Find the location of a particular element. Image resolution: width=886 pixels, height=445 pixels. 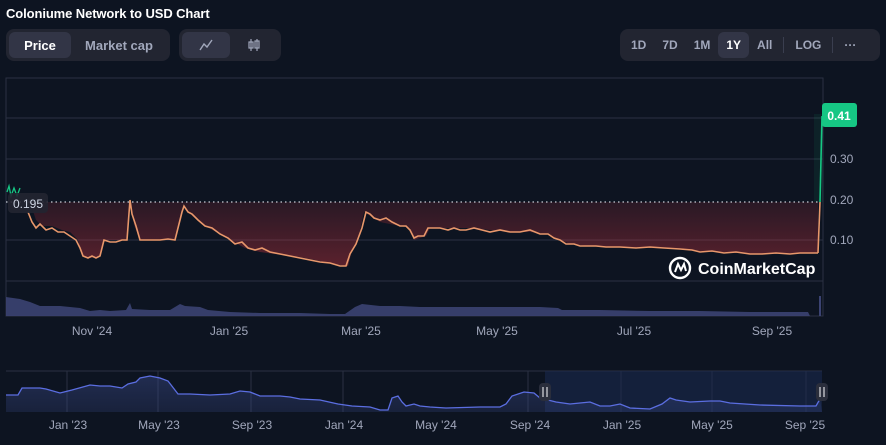

price-line is located at coordinates (422, 233).